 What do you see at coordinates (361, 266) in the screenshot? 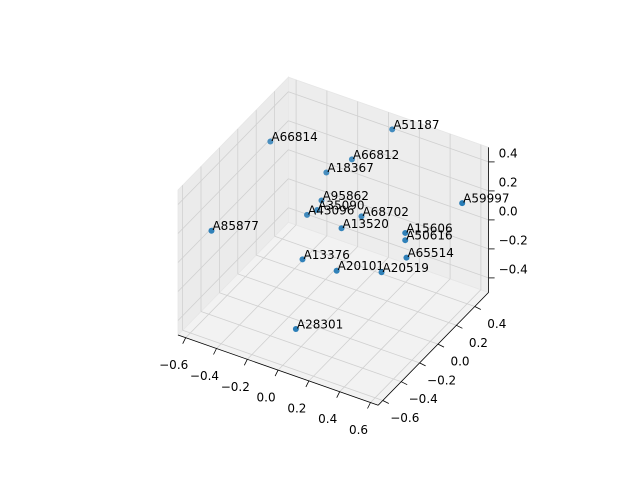
I see `point-label: A20101` at bounding box center [361, 266].